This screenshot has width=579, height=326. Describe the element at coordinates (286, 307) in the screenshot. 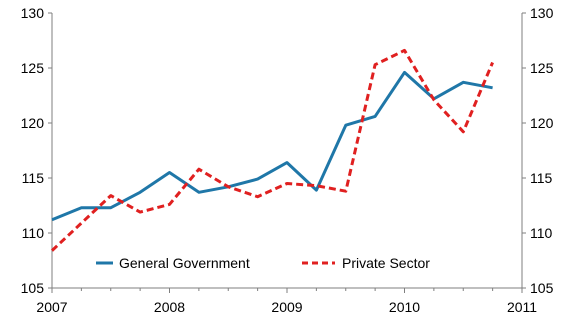

I see `x-tick-label: 2009` at that location.